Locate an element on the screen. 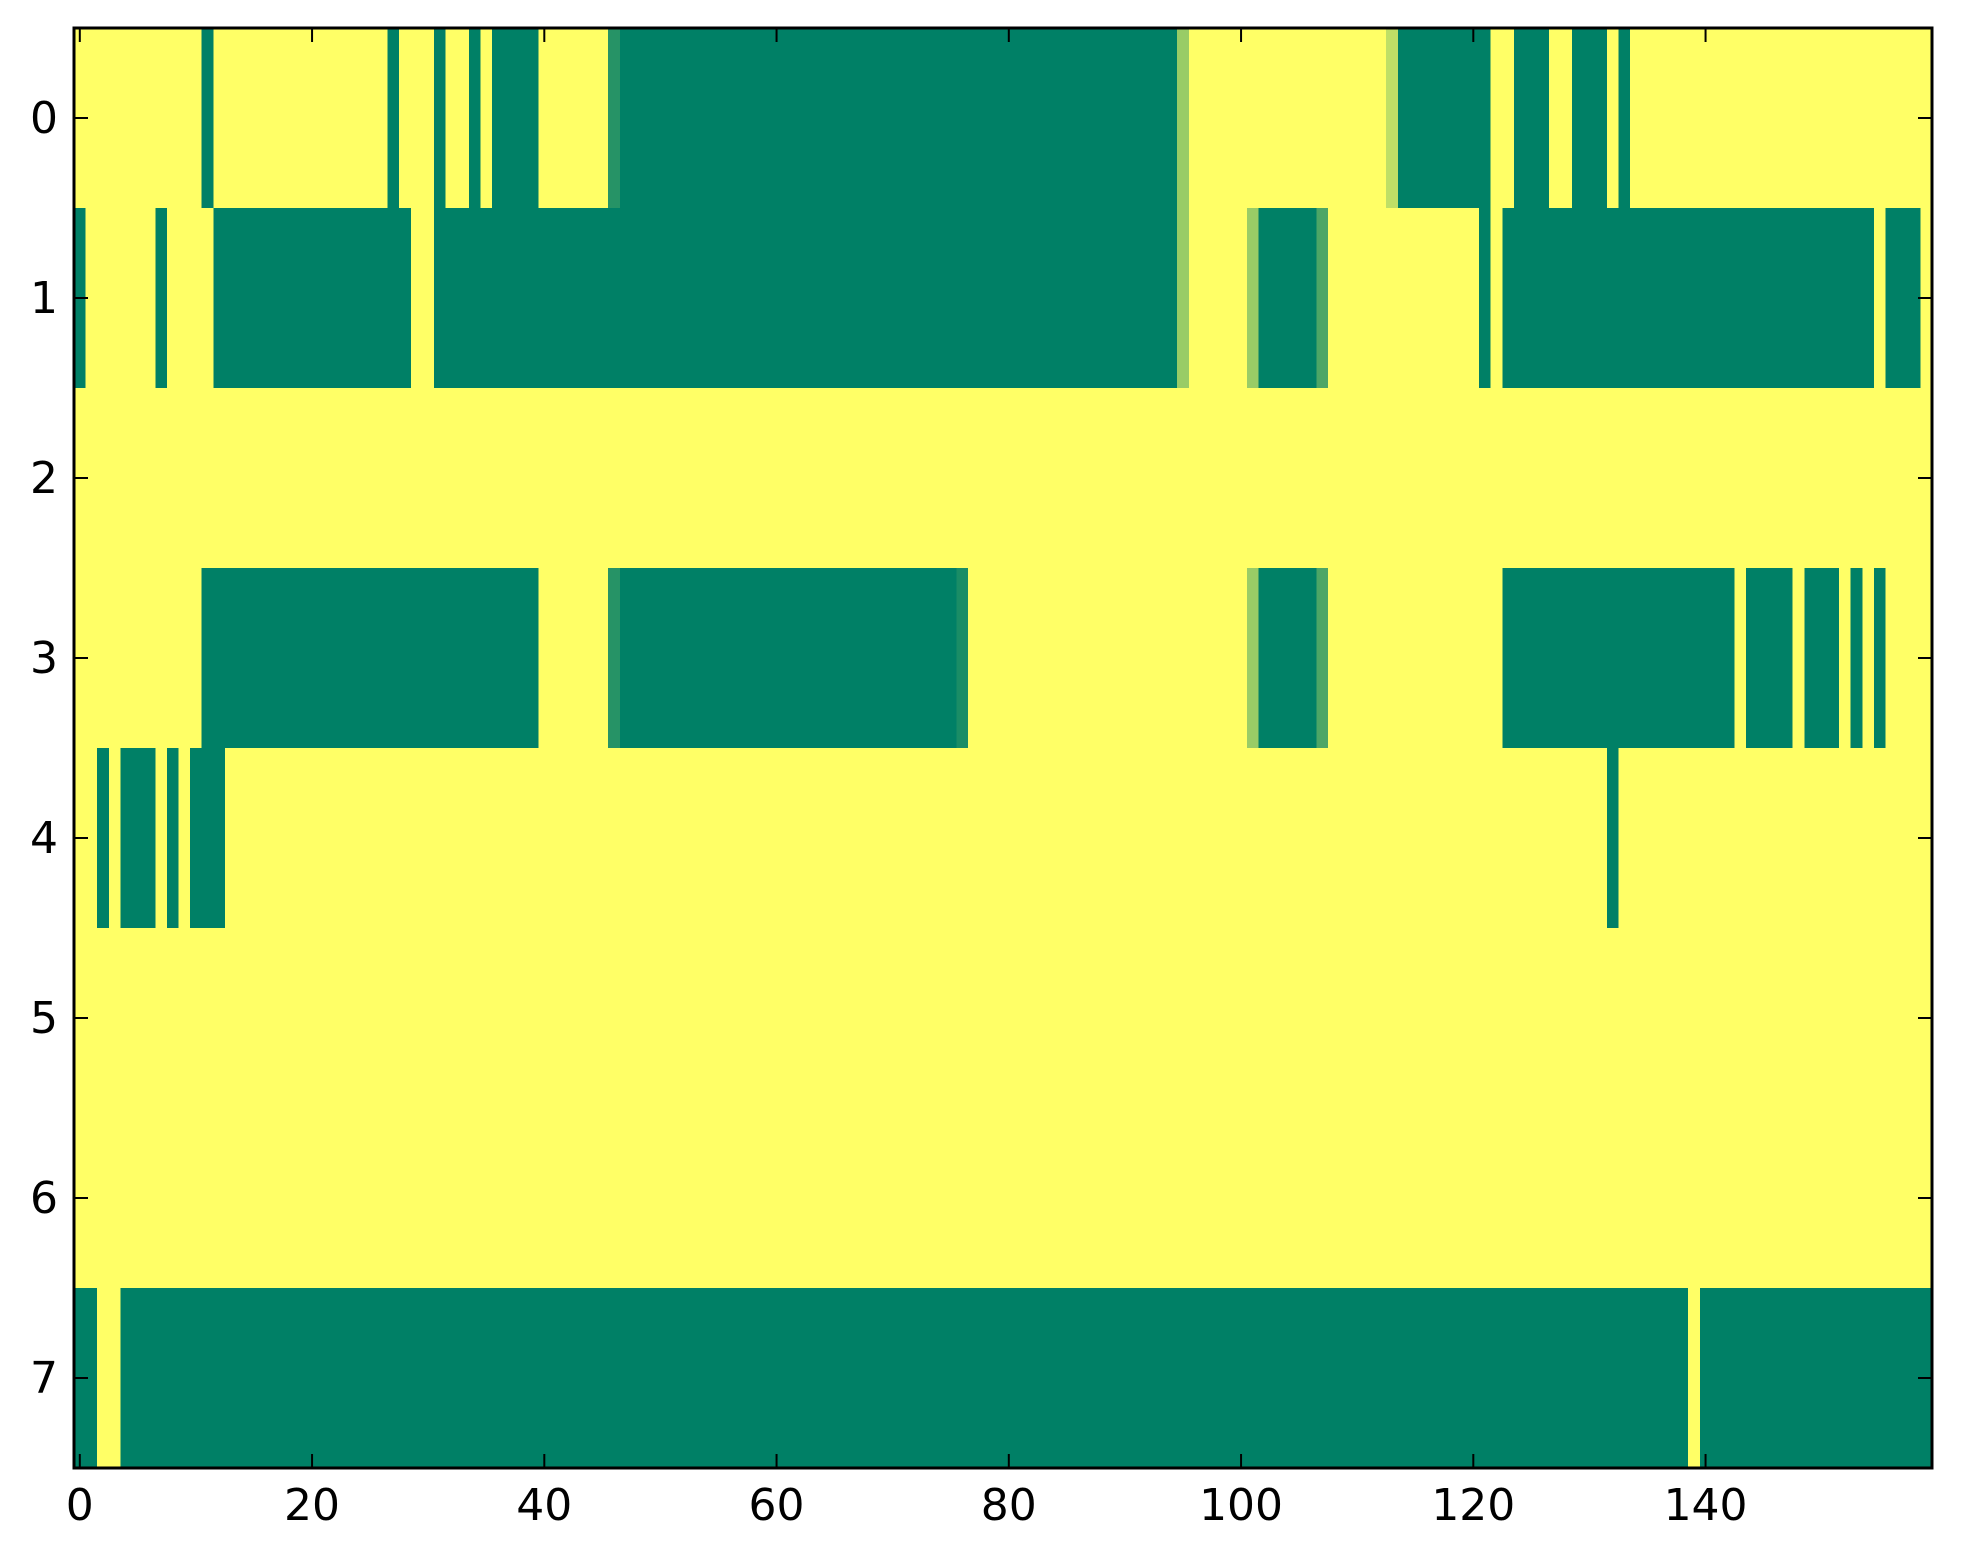 The width and height of the screenshot is (1963, 1564). heatmap-cell-row0-run5 is located at coordinates (614, 118).